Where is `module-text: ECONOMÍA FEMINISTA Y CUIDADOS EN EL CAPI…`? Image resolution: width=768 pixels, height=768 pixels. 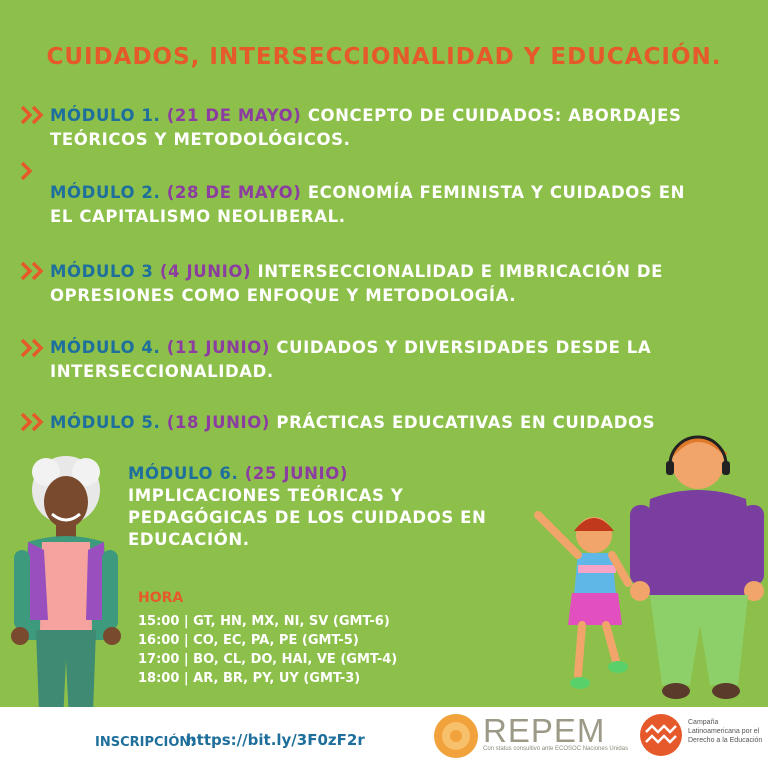
module-text: ECONOMÍA FEMINISTA Y CUIDADOS EN EL CAPI… is located at coordinates (367, 204).